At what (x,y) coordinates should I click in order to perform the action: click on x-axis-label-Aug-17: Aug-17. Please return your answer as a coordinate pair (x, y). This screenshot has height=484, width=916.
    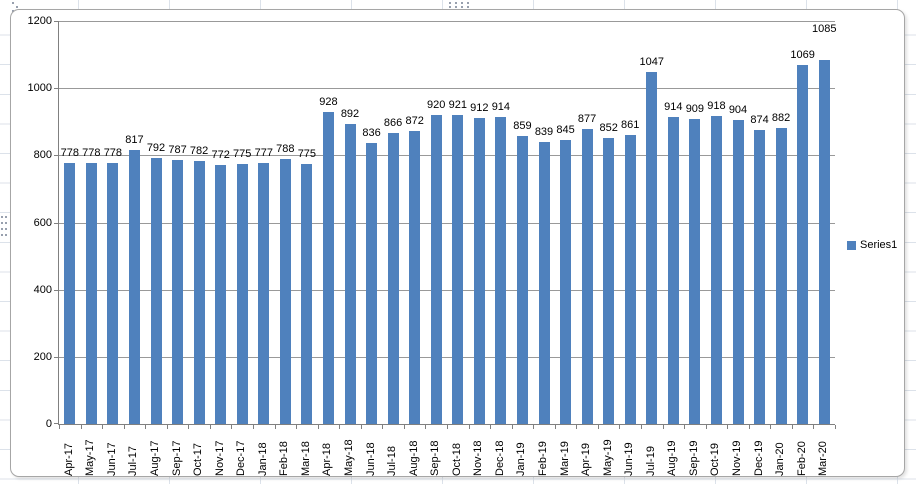
    Looking at the image, I should click on (155, 458).